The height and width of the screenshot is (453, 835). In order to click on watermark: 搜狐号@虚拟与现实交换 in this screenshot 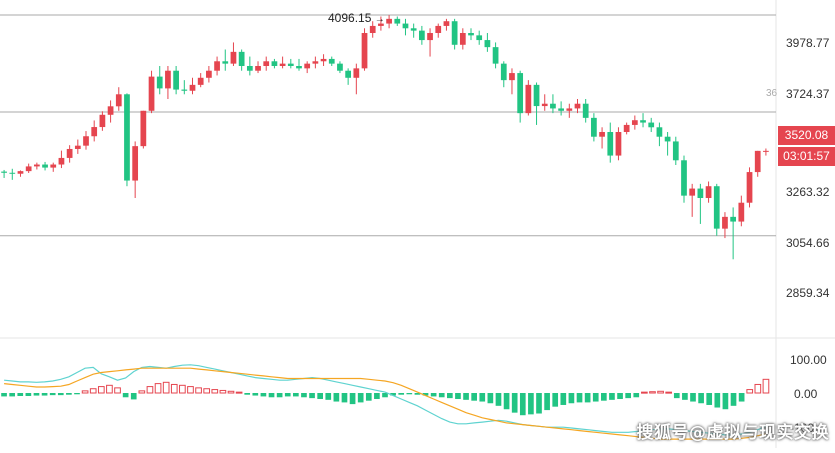, I will do `click(732, 433)`.